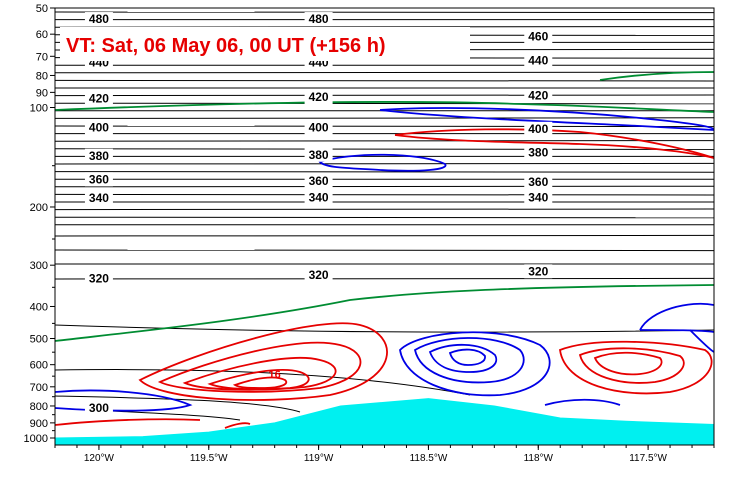  I want to click on terrain-fill, so click(384, 421).